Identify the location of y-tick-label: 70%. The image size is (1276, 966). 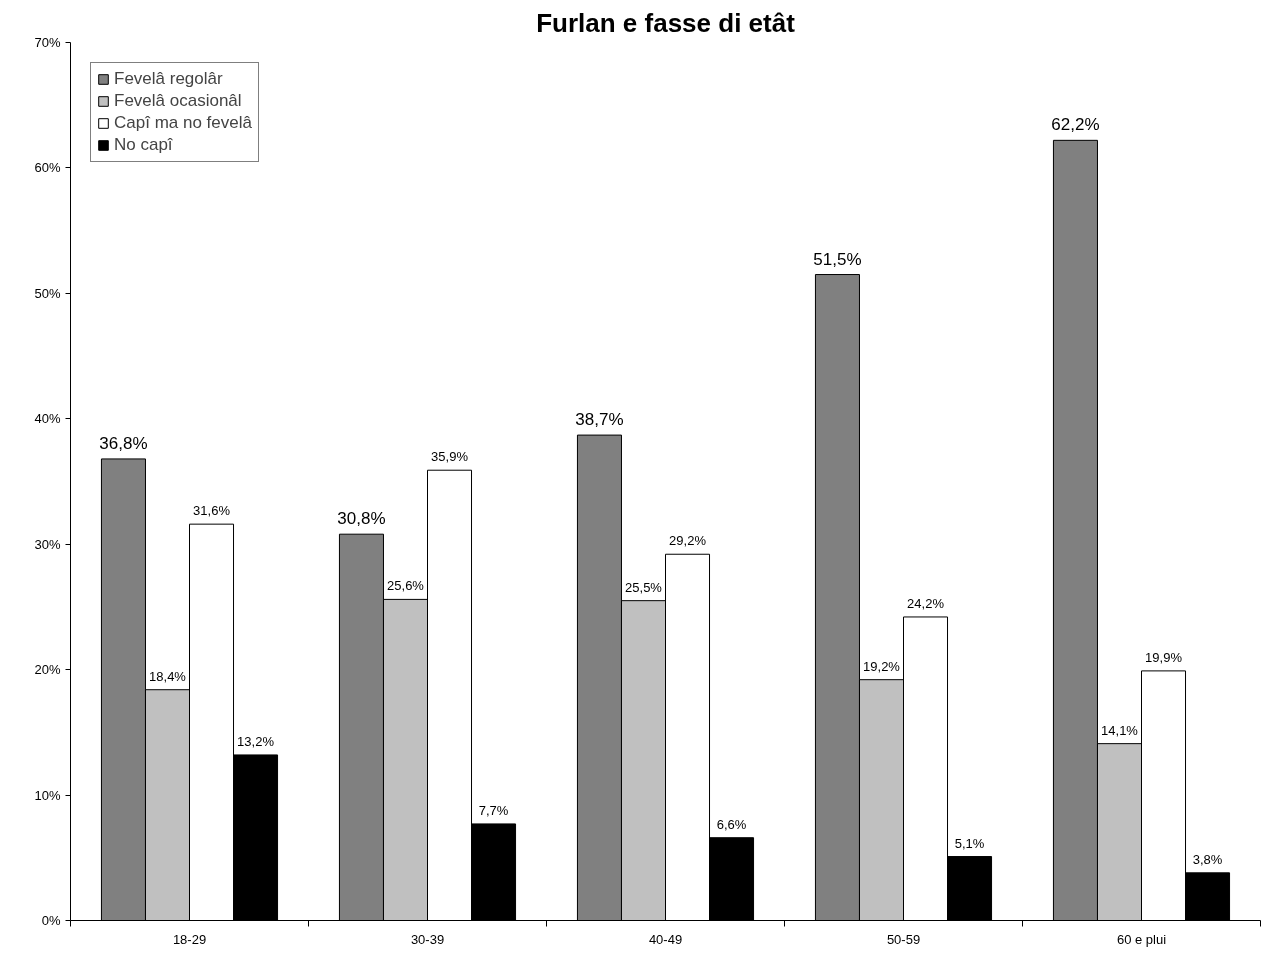
(47, 42).